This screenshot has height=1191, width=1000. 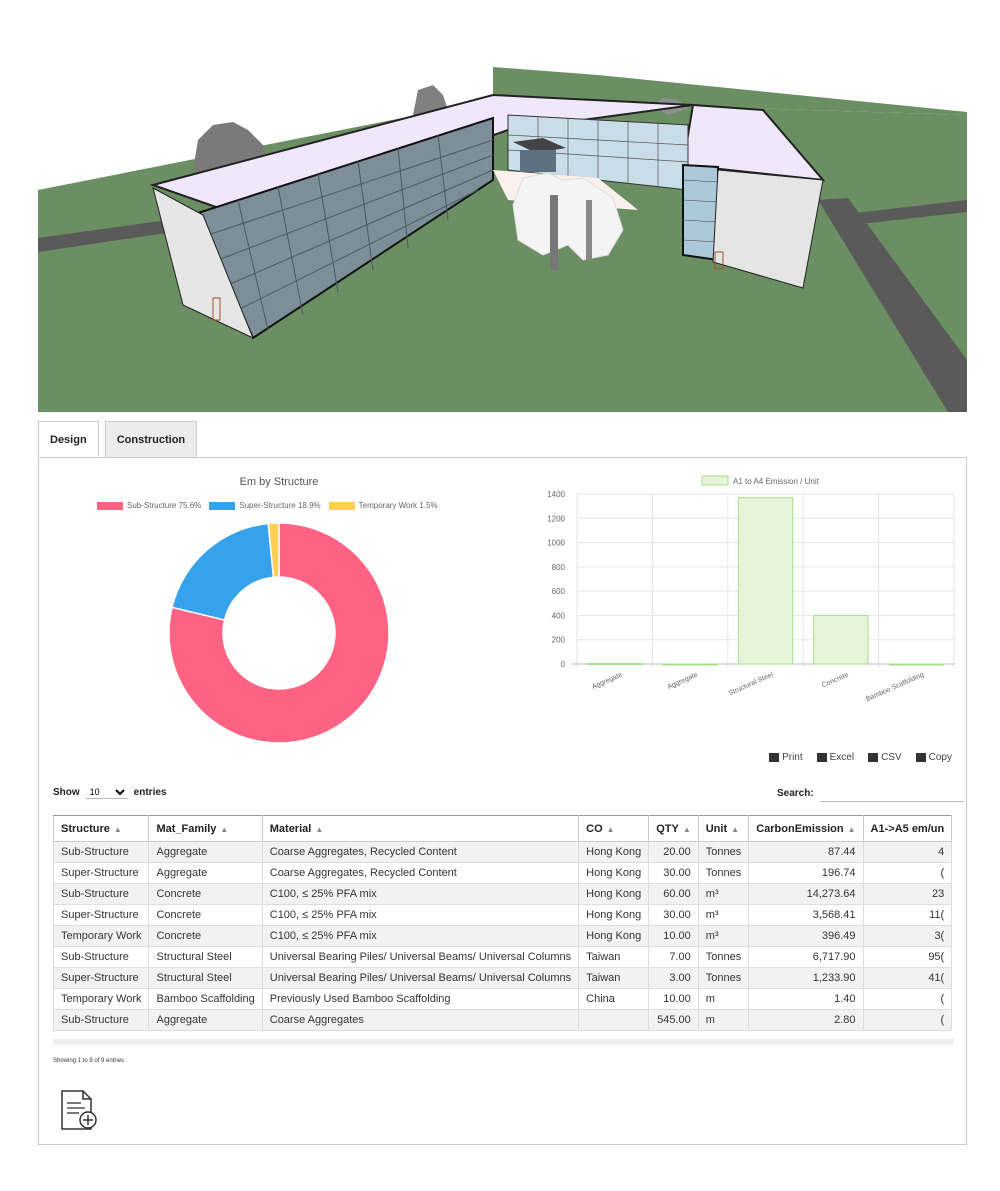 What do you see at coordinates (821, 757) in the screenshot?
I see `excel-icon` at bounding box center [821, 757].